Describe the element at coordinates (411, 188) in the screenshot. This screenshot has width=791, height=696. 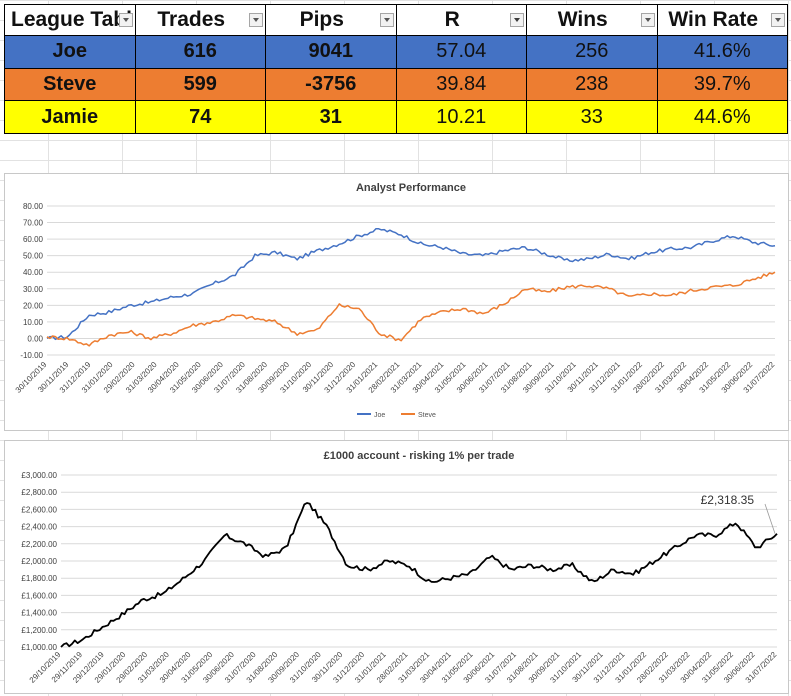
I see `chart-title: Analyst Performance` at that location.